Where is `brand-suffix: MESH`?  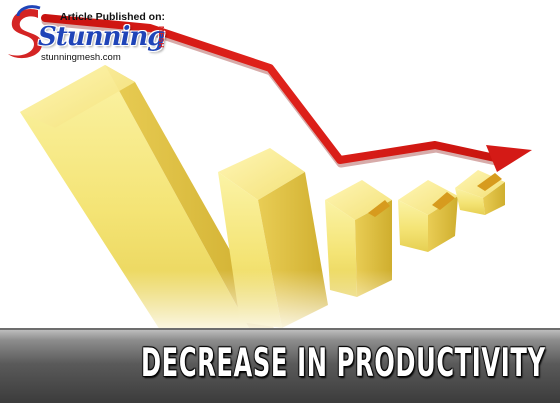 brand-suffix: MESH is located at coordinates (160, 37).